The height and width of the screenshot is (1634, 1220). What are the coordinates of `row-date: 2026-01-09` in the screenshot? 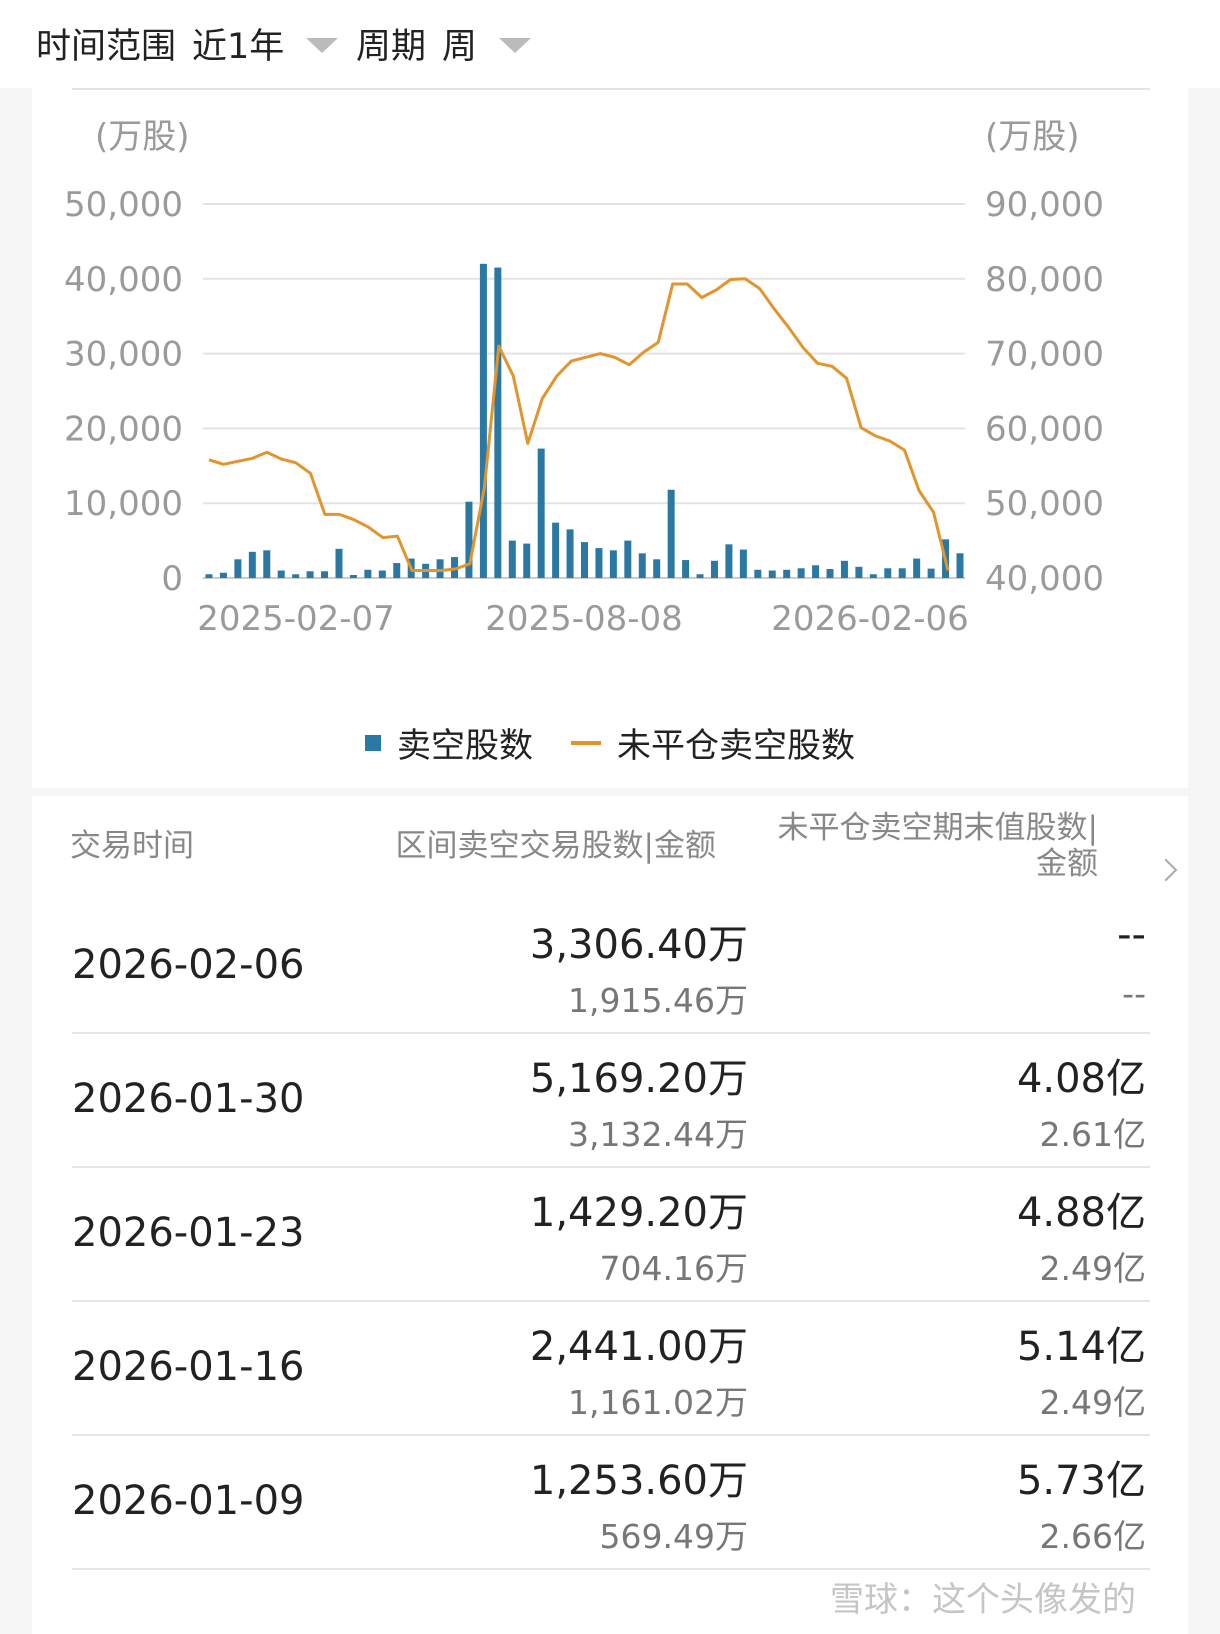 It's located at (188, 1501).